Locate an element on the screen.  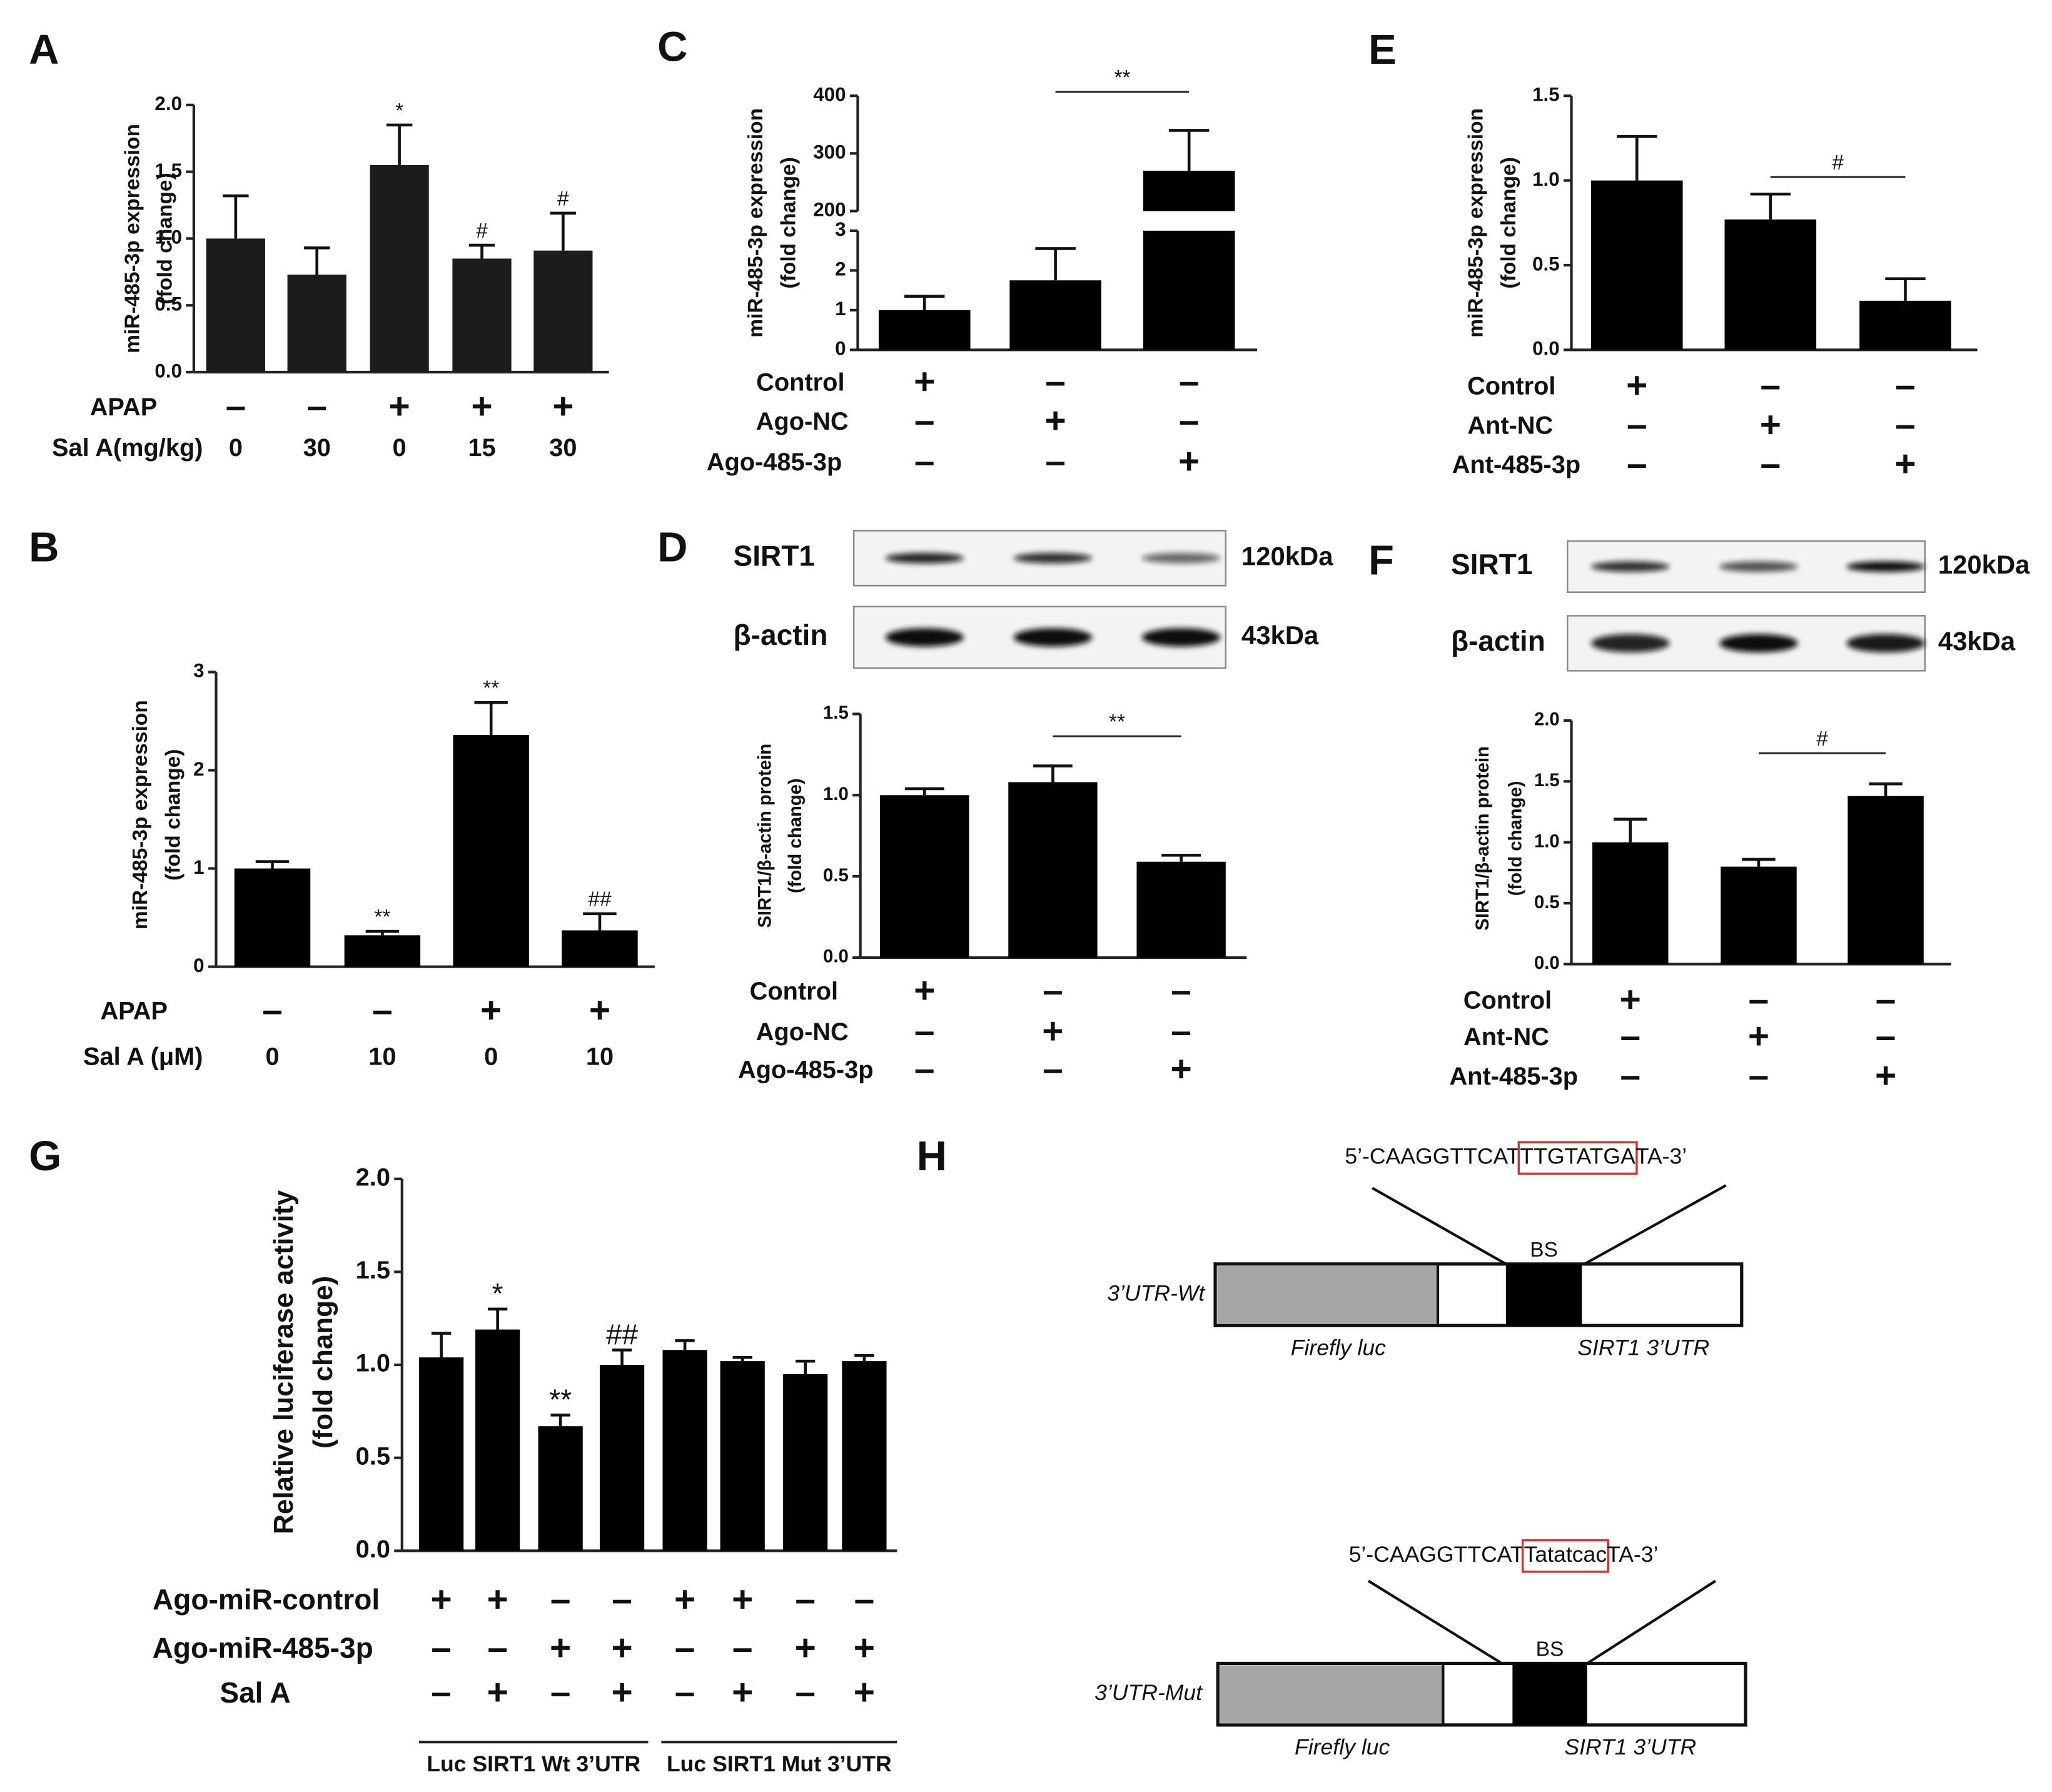
blot-size: 120kDa is located at coordinates (1287, 555).